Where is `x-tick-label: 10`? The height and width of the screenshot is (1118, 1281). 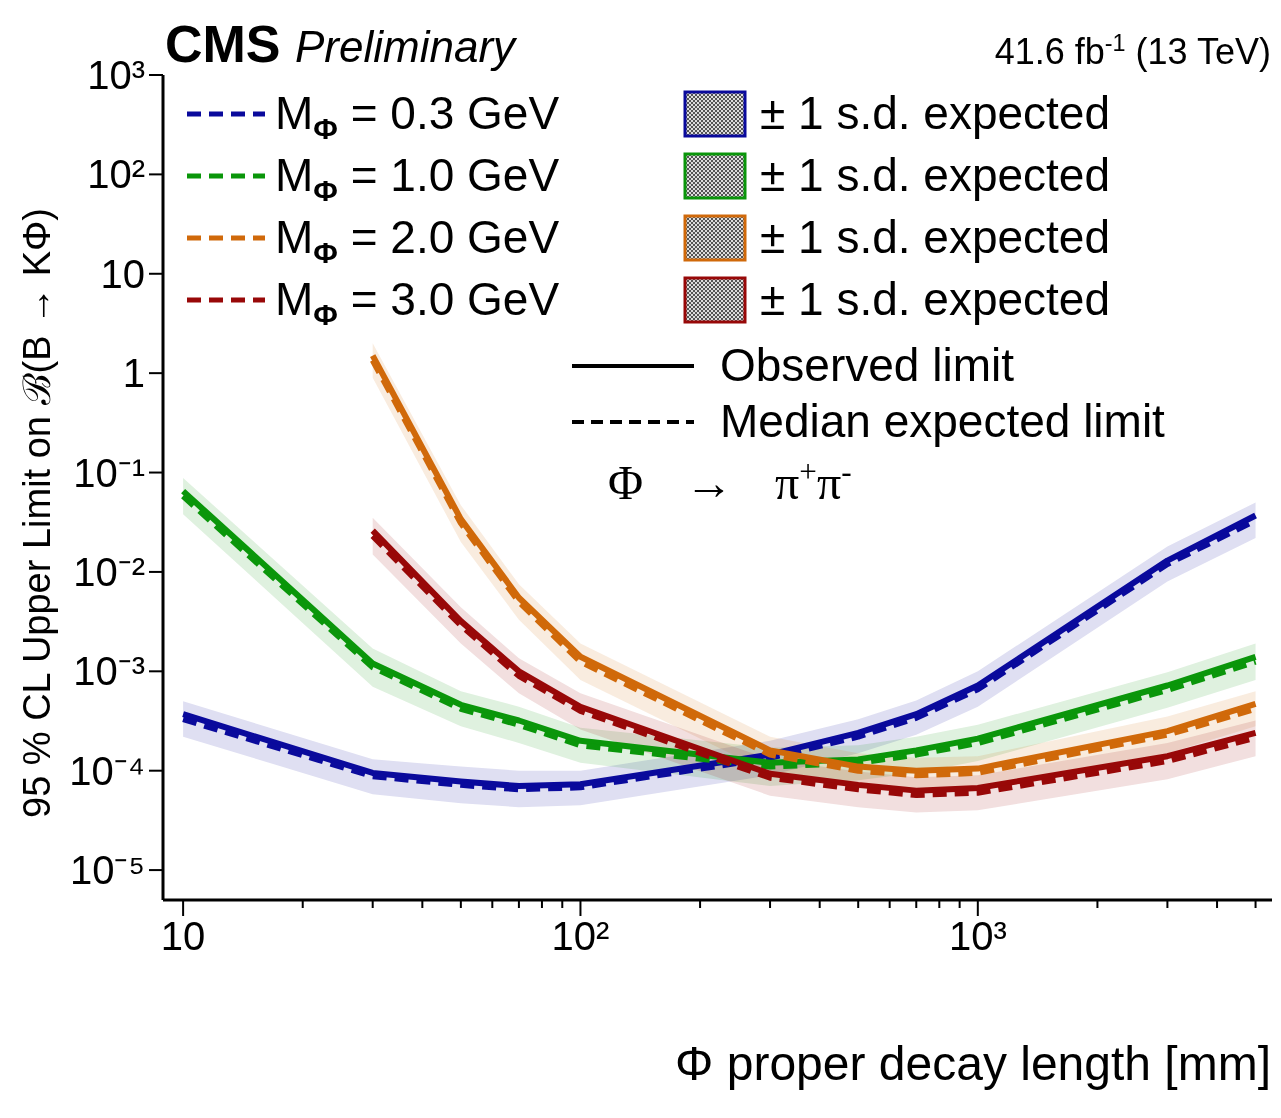
x-tick-label: 10 is located at coordinates (183, 936).